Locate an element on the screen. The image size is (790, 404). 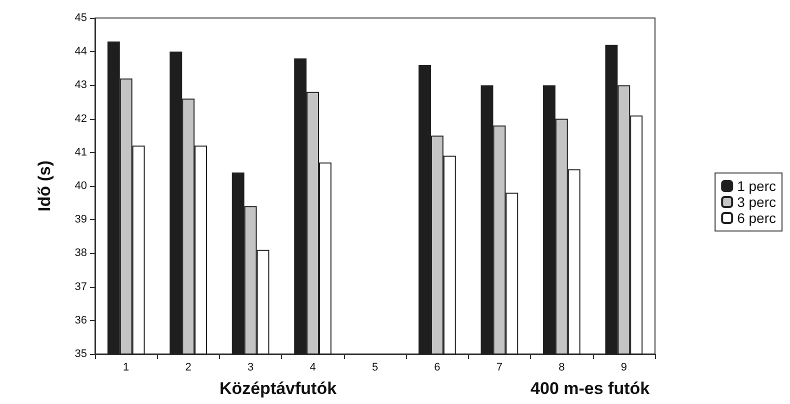
x-tick-label: 2 is located at coordinates (188, 368).